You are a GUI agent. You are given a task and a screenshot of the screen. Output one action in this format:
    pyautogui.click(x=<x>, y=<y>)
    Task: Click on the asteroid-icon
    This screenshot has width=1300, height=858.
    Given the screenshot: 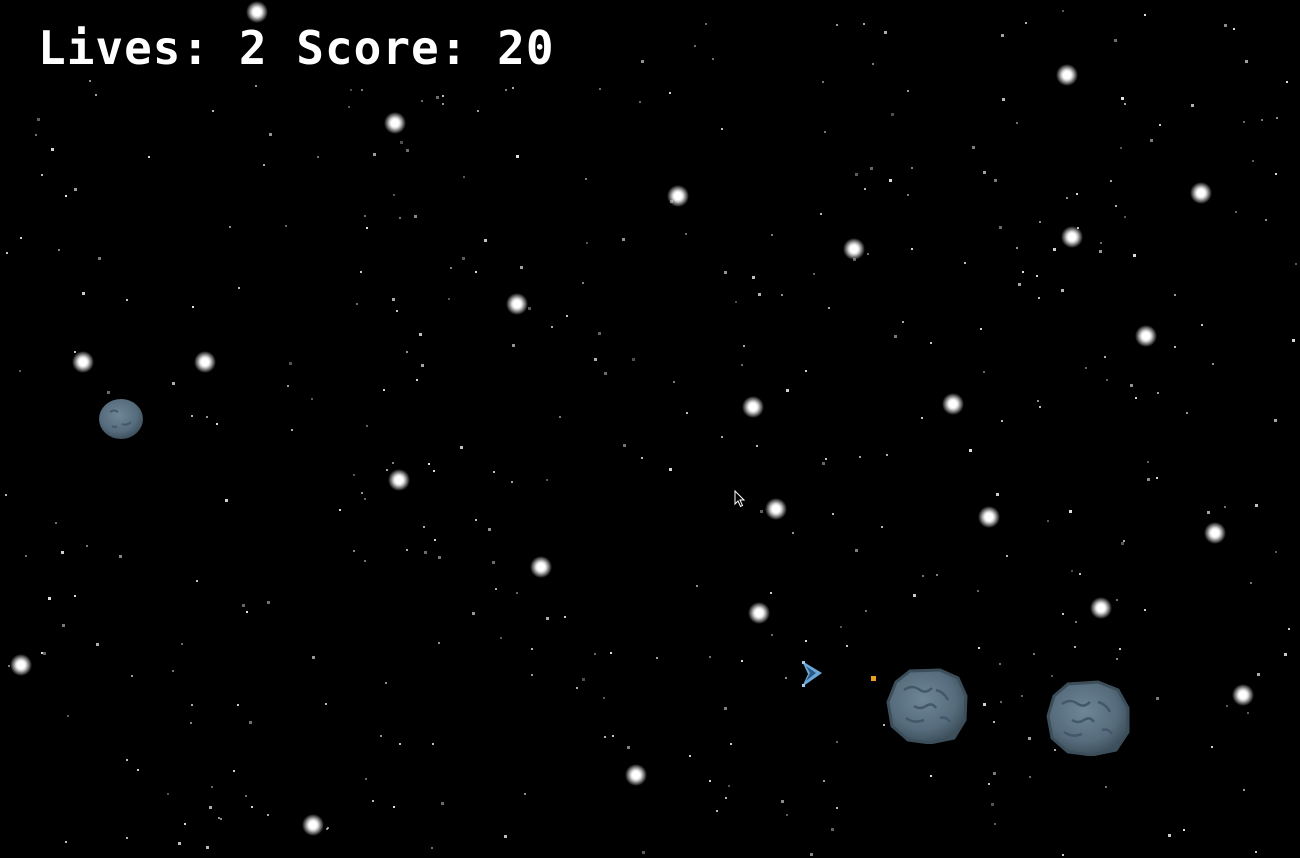 What is the action you would take?
    pyautogui.click(x=121, y=419)
    